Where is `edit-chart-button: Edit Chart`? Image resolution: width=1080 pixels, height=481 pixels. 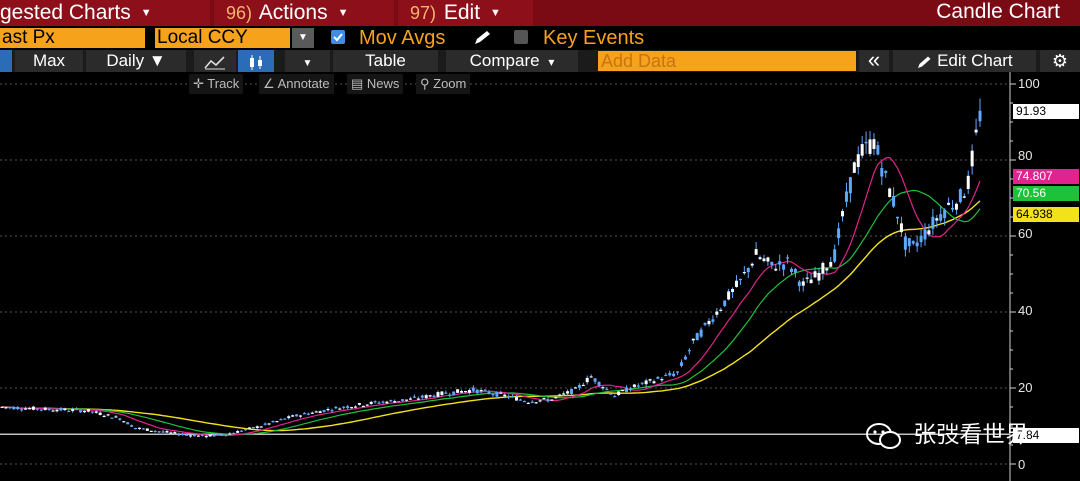
edit-chart-button: Edit Chart is located at coordinates (964, 61).